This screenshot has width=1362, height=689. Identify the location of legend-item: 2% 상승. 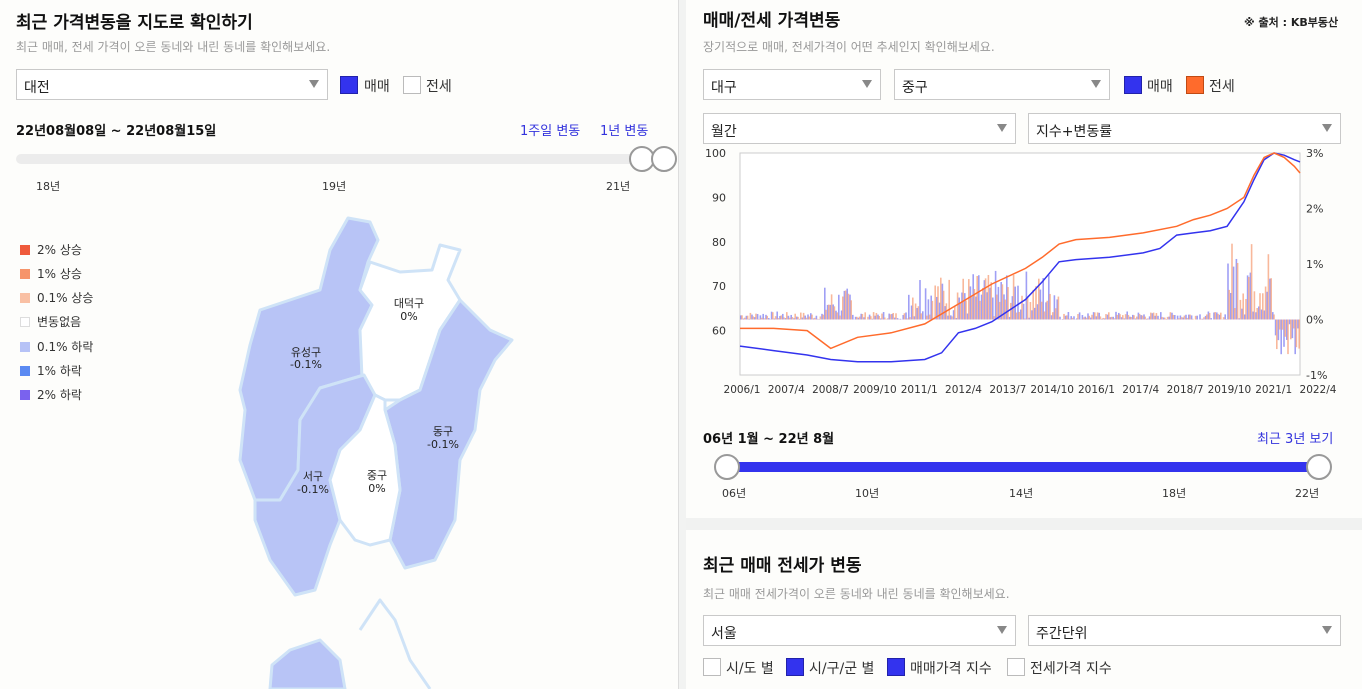
(51, 249).